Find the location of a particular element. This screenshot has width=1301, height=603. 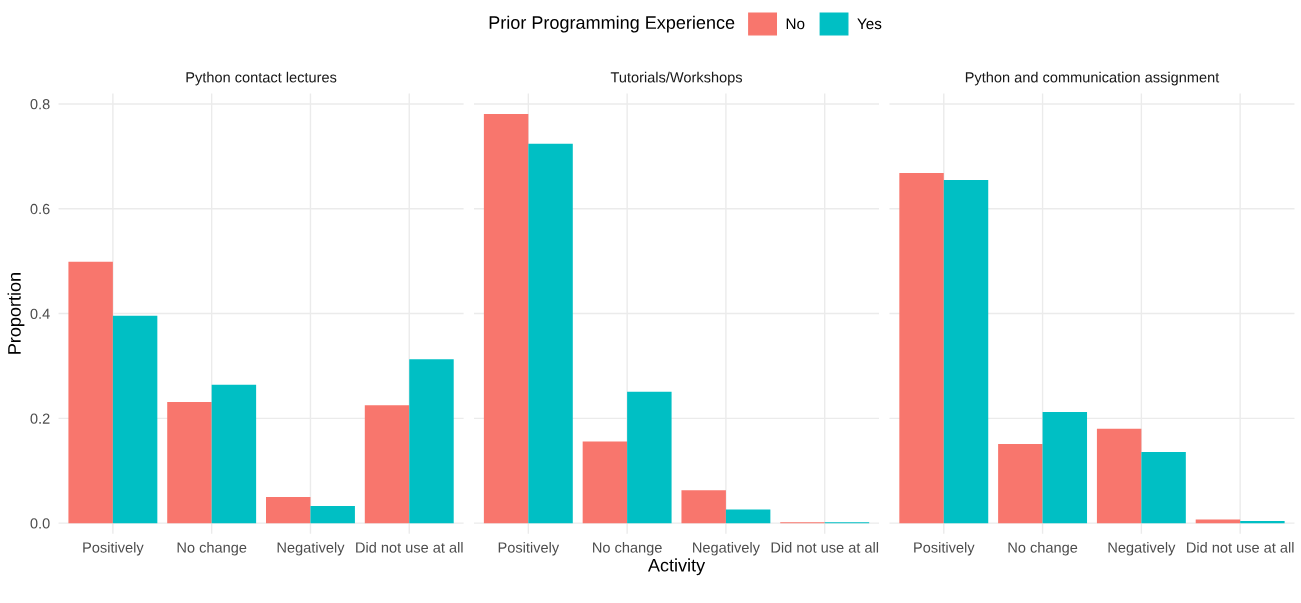

y-tick-label: 0.2 is located at coordinates (40, 418).